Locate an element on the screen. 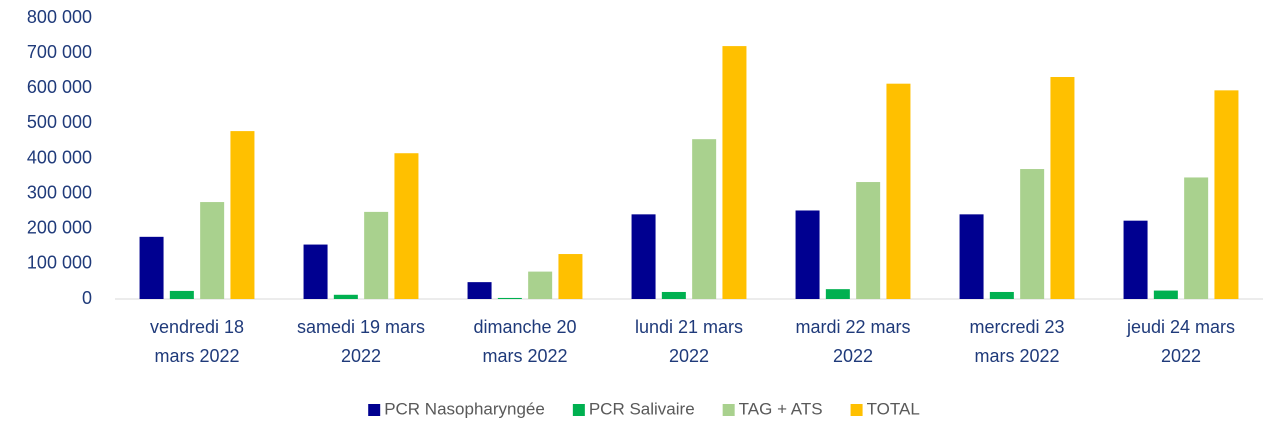 Image resolution: width=1263 pixels, height=425 pixels. x-tick-label: dimanche 20 mars 2022 is located at coordinates (524, 341).